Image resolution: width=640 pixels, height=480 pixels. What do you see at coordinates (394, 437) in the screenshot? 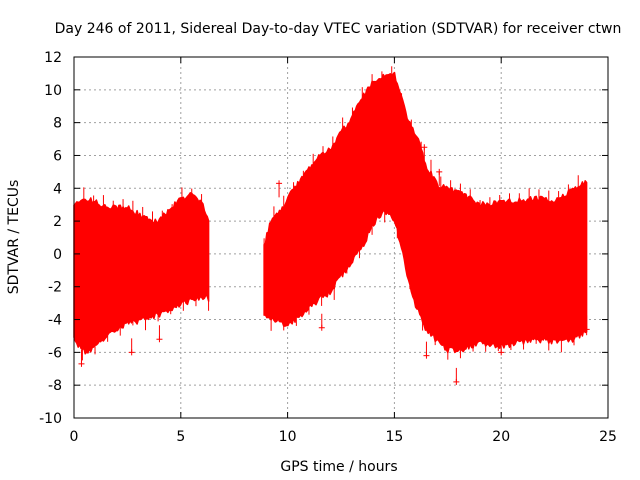
I see `x-tick-label: 15` at bounding box center [394, 437].